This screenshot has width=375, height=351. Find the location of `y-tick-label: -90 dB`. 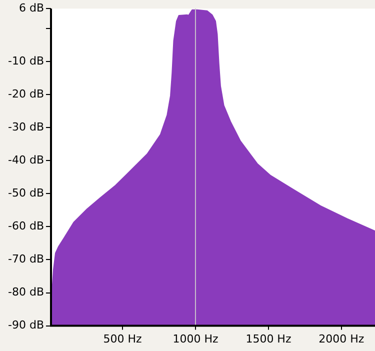

y-tick-label: -90 dB is located at coordinates (26, 325).